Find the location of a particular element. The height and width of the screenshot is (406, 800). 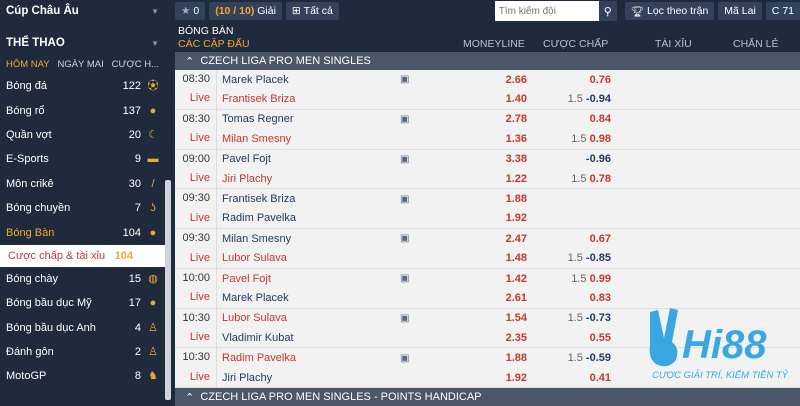

sidebar-item: Môn crikê 30 / is located at coordinates (82, 184).